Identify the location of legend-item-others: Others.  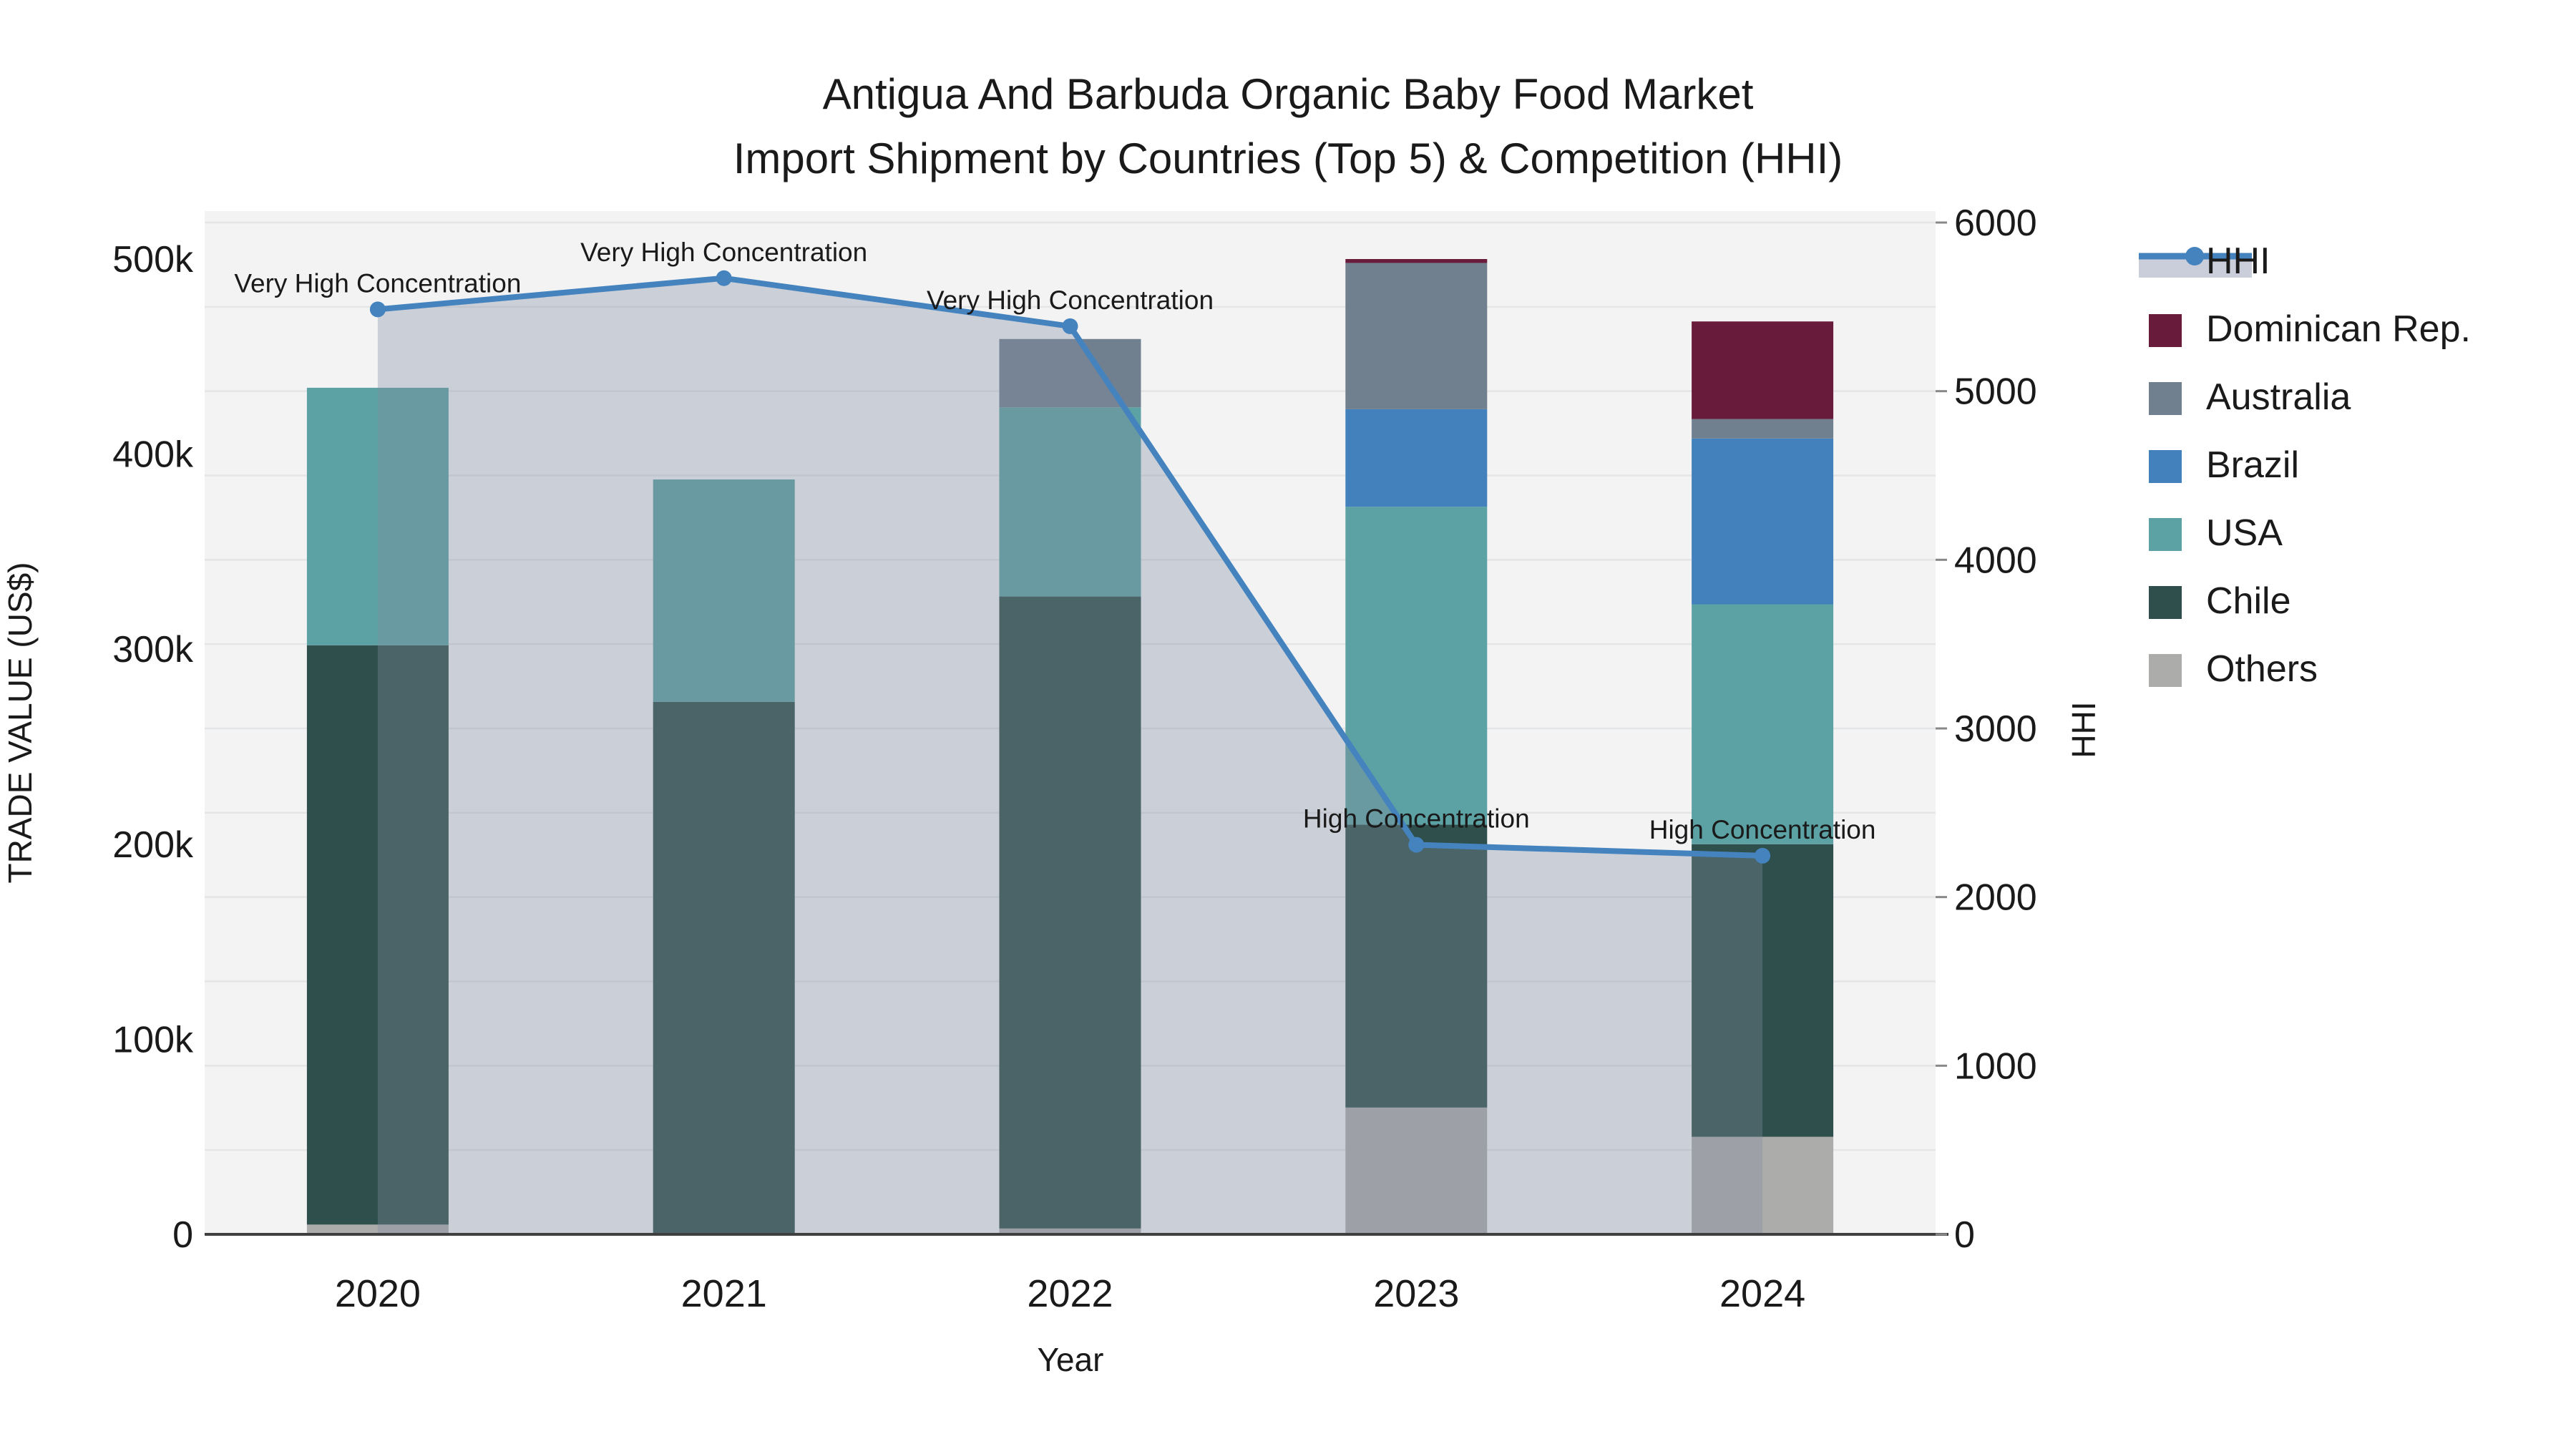
(2233, 669).